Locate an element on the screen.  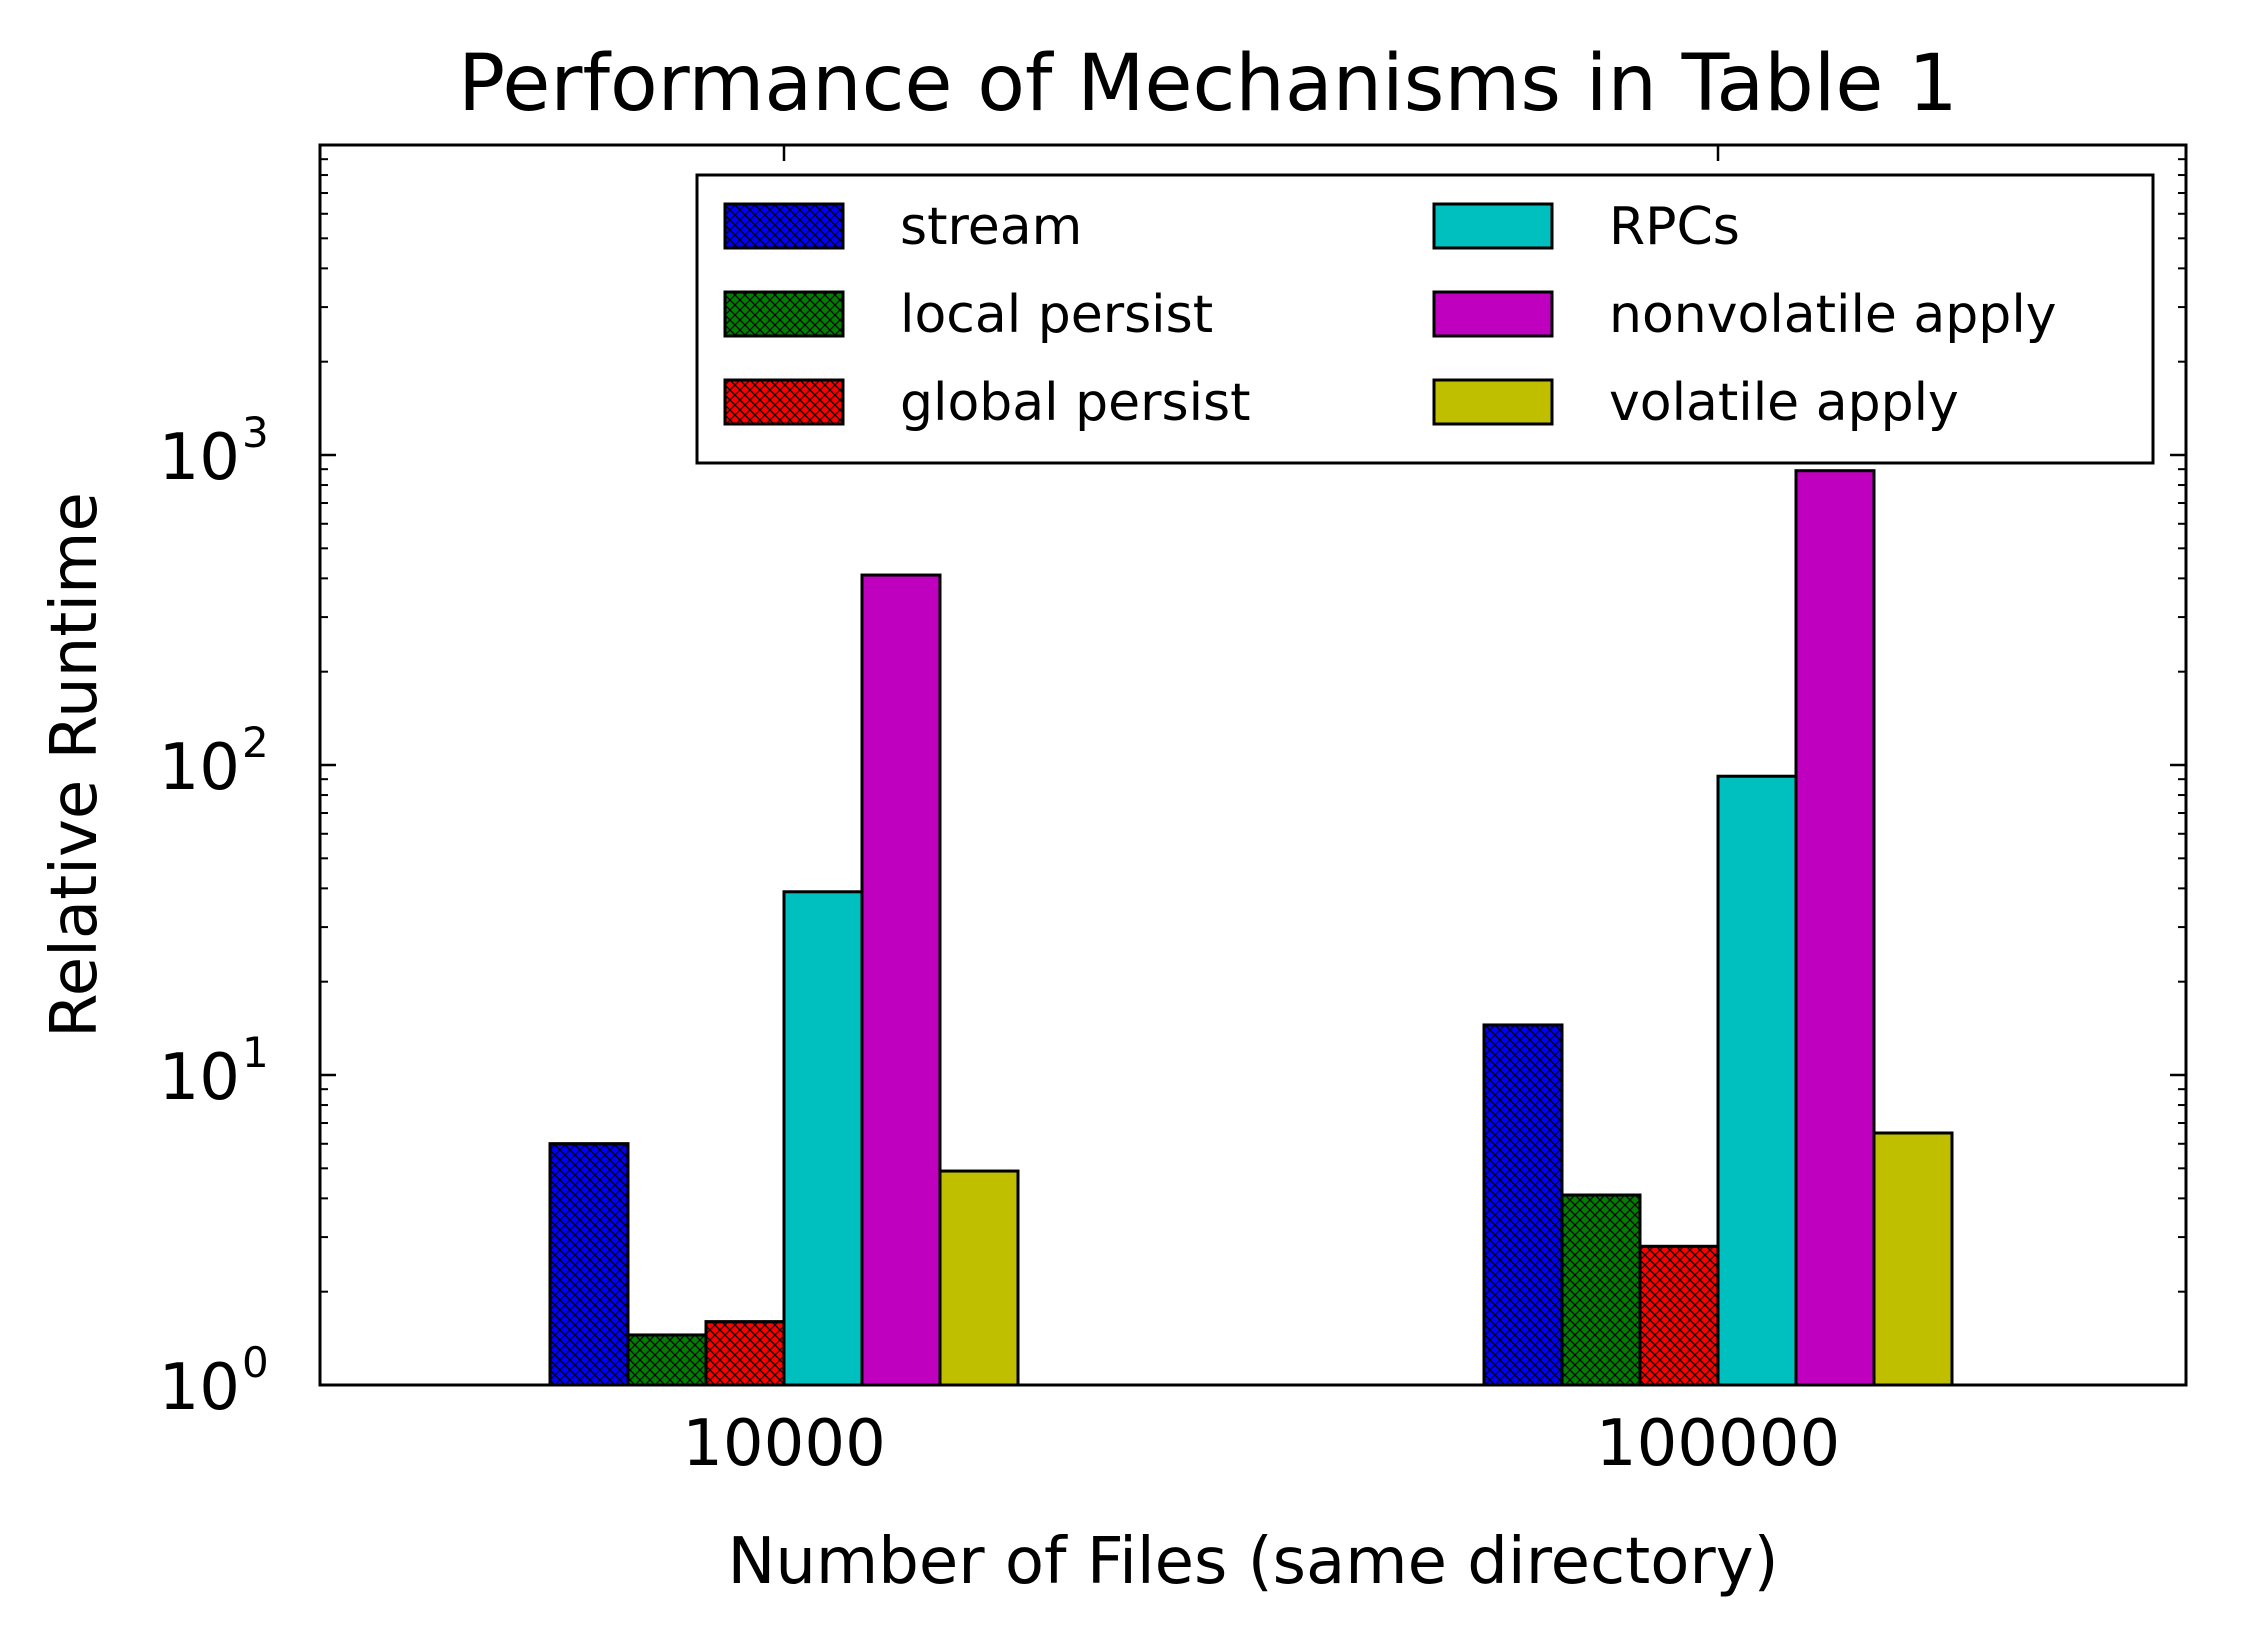
x-tick-label: 100000 is located at coordinates (1718, 1444).